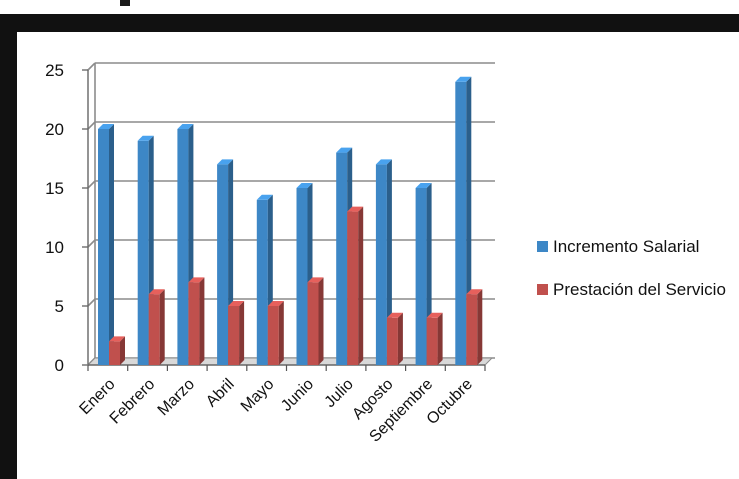  Describe the element at coordinates (639, 289) in the screenshot. I see `legend-label: Prestación del Servicio` at that location.